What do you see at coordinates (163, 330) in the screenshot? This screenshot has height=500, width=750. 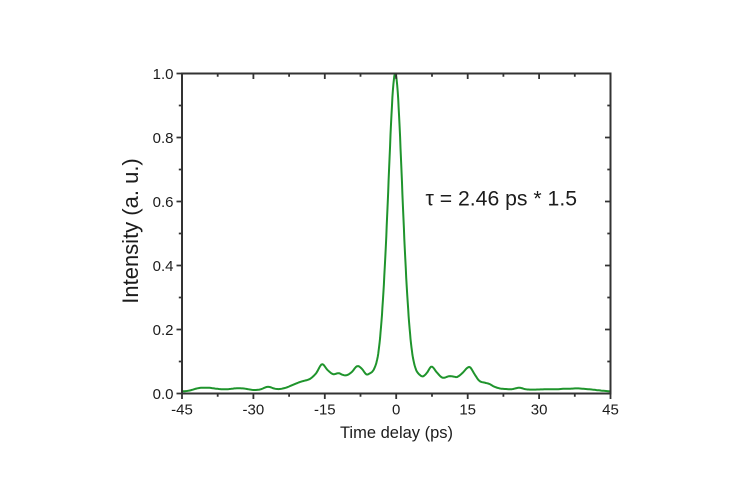 I see `svg-text: 0.2` at bounding box center [163, 330].